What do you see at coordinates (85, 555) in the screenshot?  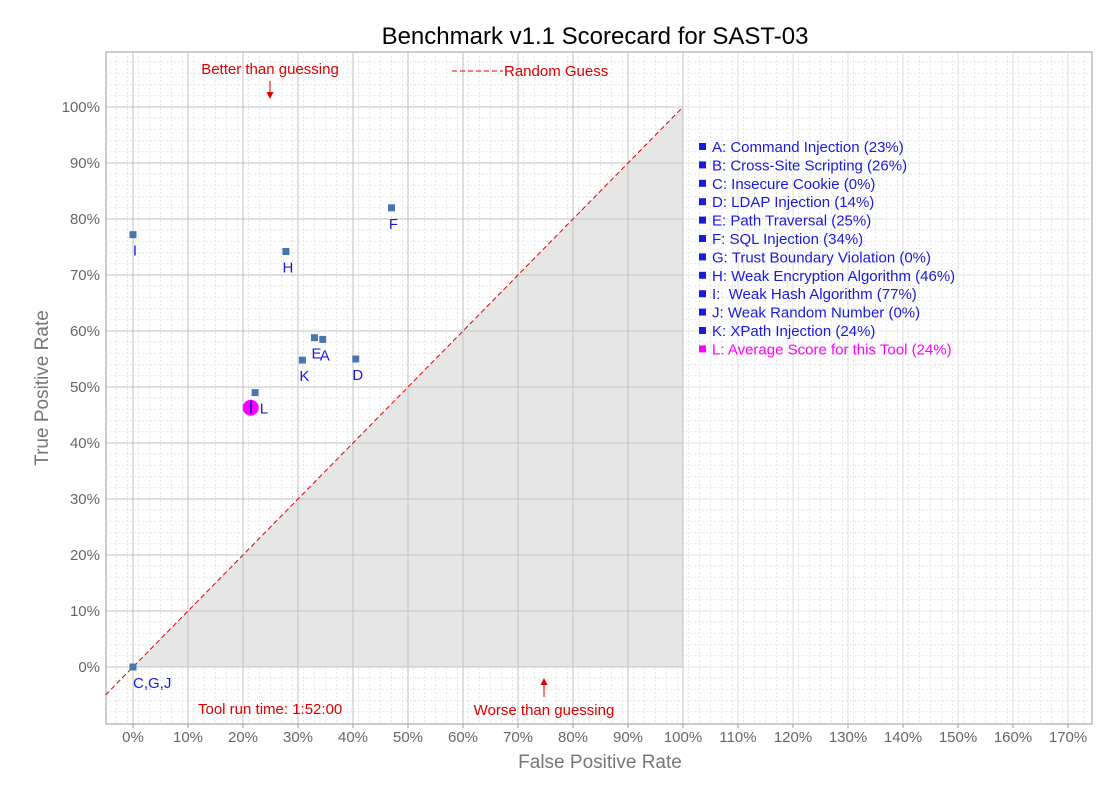 I see `y-tick-label: 20%` at bounding box center [85, 555].